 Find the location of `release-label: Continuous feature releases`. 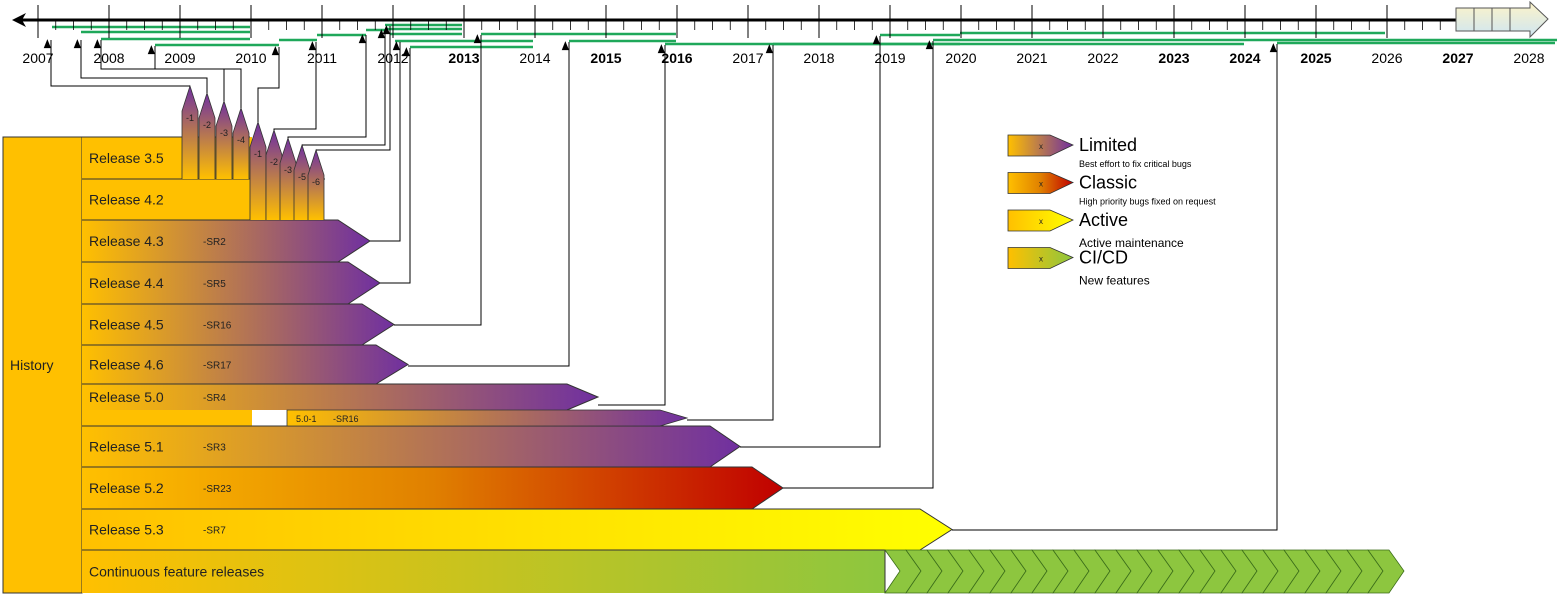

release-label: Continuous feature releases is located at coordinates (176, 572).